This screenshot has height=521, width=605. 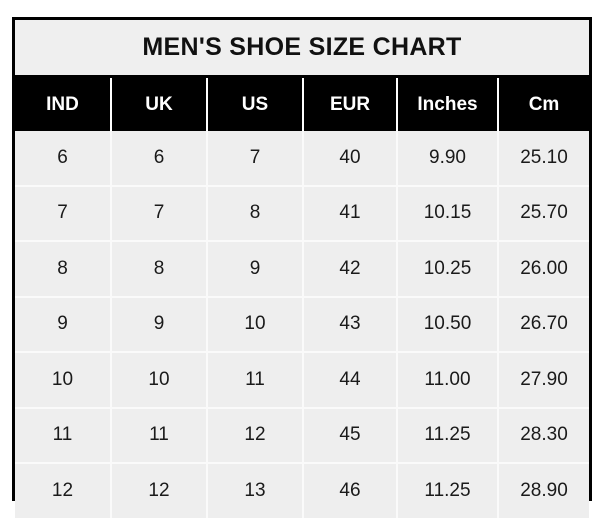 What do you see at coordinates (350, 380) in the screenshot?
I see `cell-eur: 44` at bounding box center [350, 380].